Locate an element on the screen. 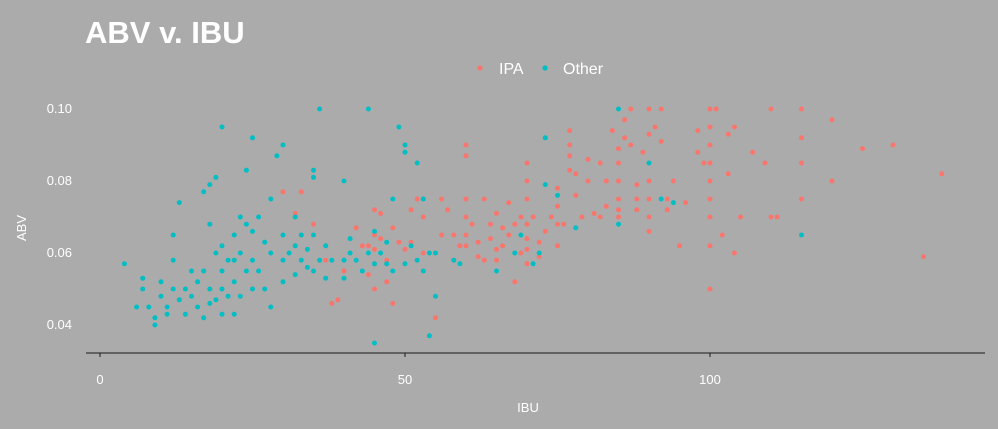 The width and height of the screenshot is (998, 429). y-tick-label: 0.10 is located at coordinates (59, 108).